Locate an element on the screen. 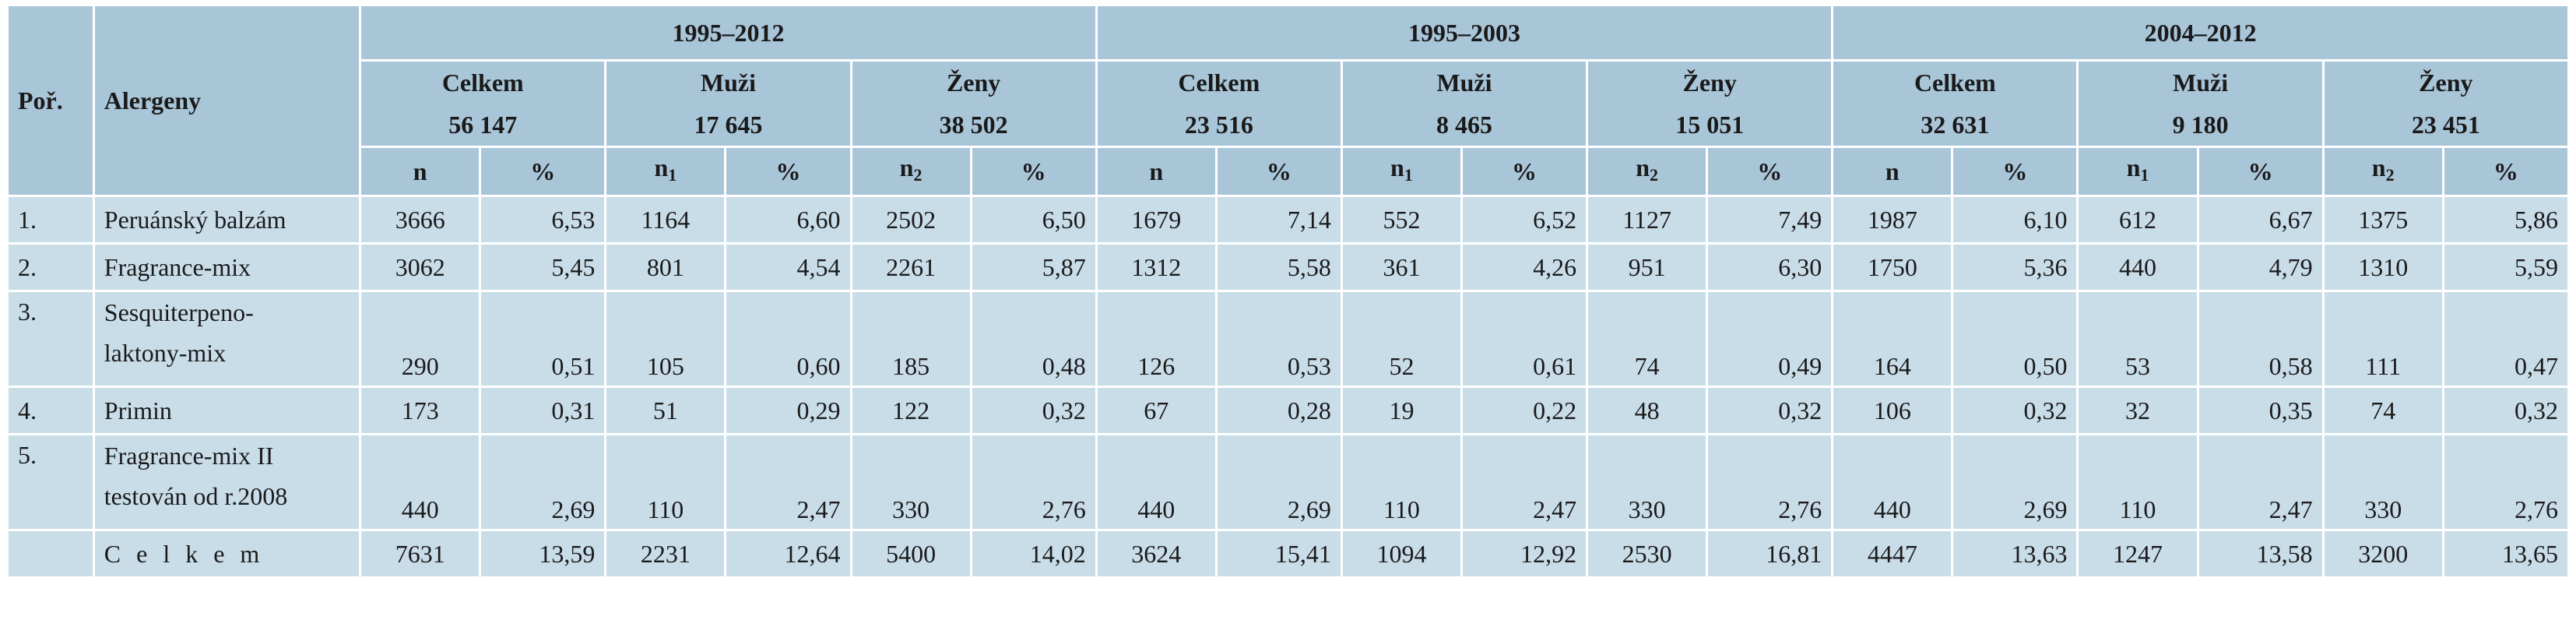 Image resolution: width=2576 pixels, height=627 pixels. cell-percent: 4,54 is located at coordinates (788, 267).